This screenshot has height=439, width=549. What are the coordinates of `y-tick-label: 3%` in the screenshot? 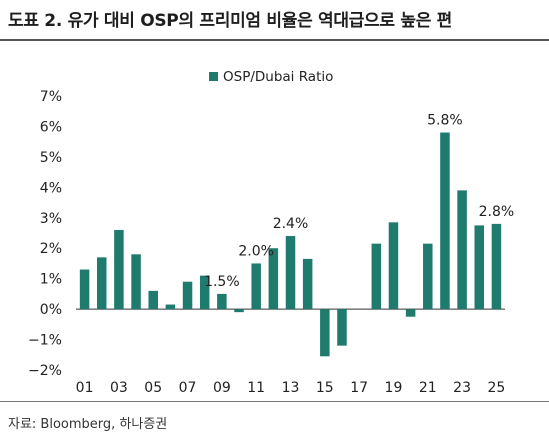 It's located at (51, 219).